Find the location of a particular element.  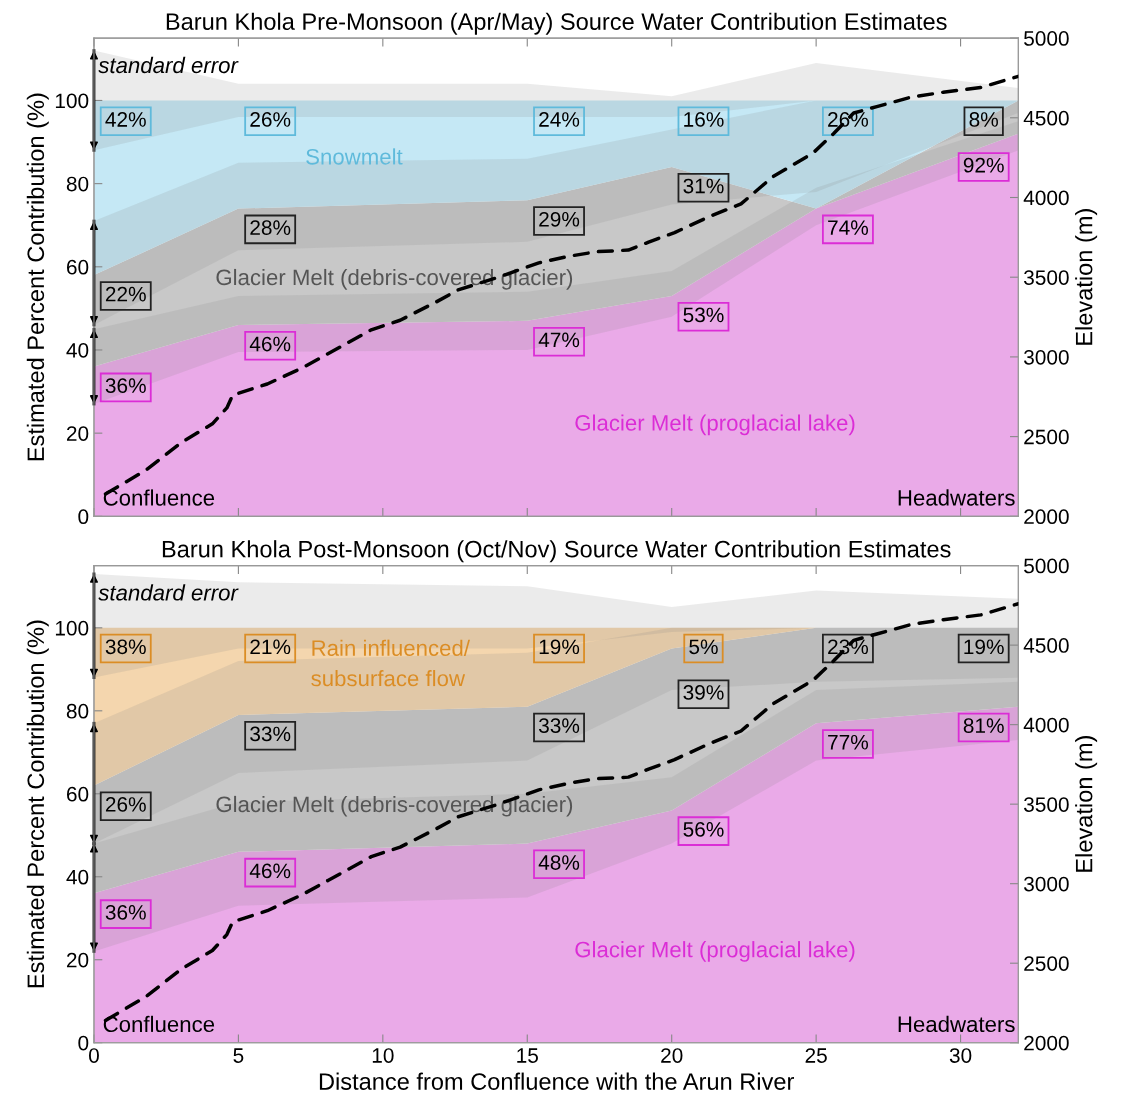

x-tick-label: 20 is located at coordinates (672, 1055).